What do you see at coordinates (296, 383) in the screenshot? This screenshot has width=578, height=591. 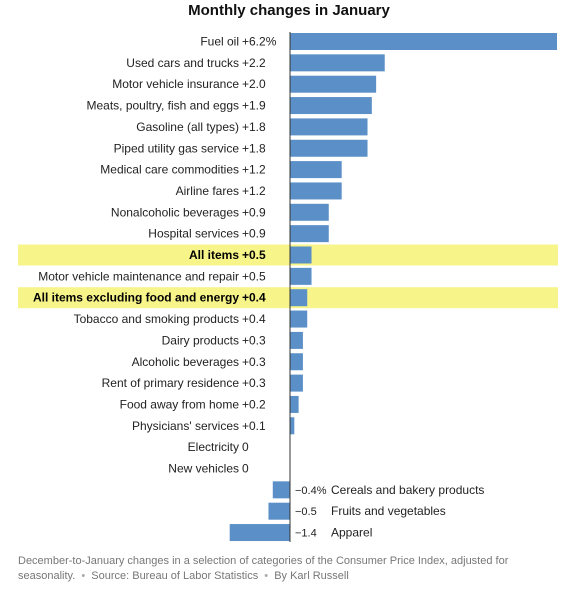 I see `bar-rent-of-primary-residence` at bounding box center [296, 383].